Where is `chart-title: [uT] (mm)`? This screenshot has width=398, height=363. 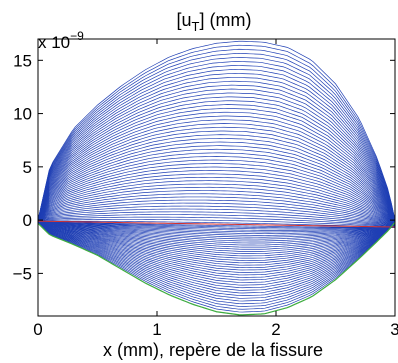 chart-title: [uT] (mm) is located at coordinates (214, 22).